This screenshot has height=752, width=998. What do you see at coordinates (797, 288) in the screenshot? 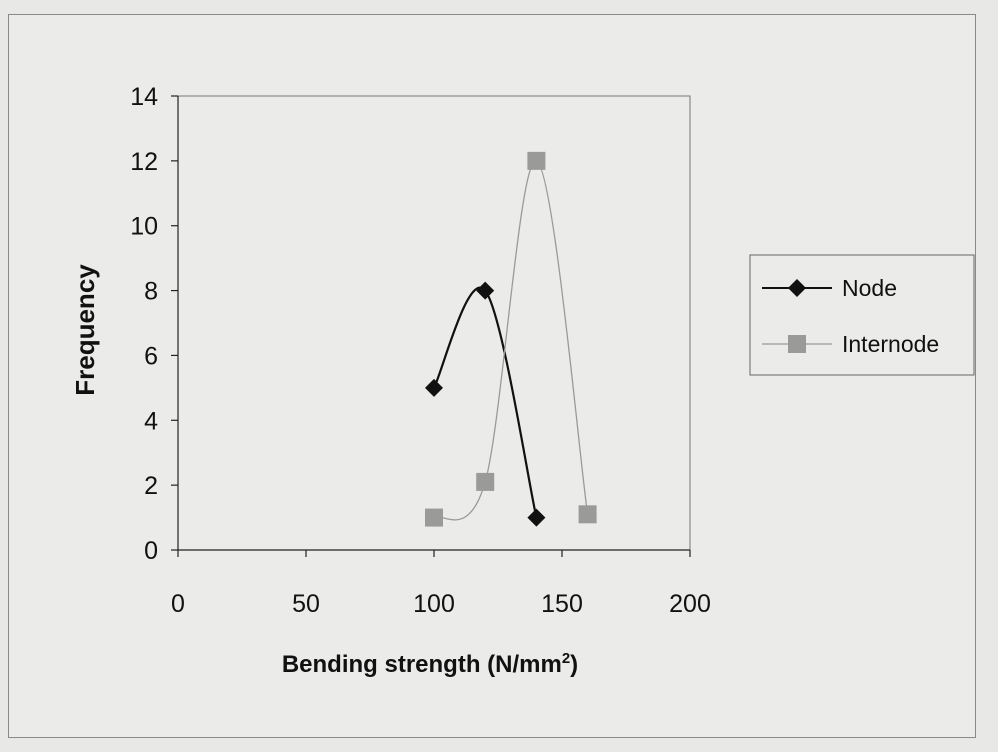
I see `legend-marker-node` at bounding box center [797, 288].